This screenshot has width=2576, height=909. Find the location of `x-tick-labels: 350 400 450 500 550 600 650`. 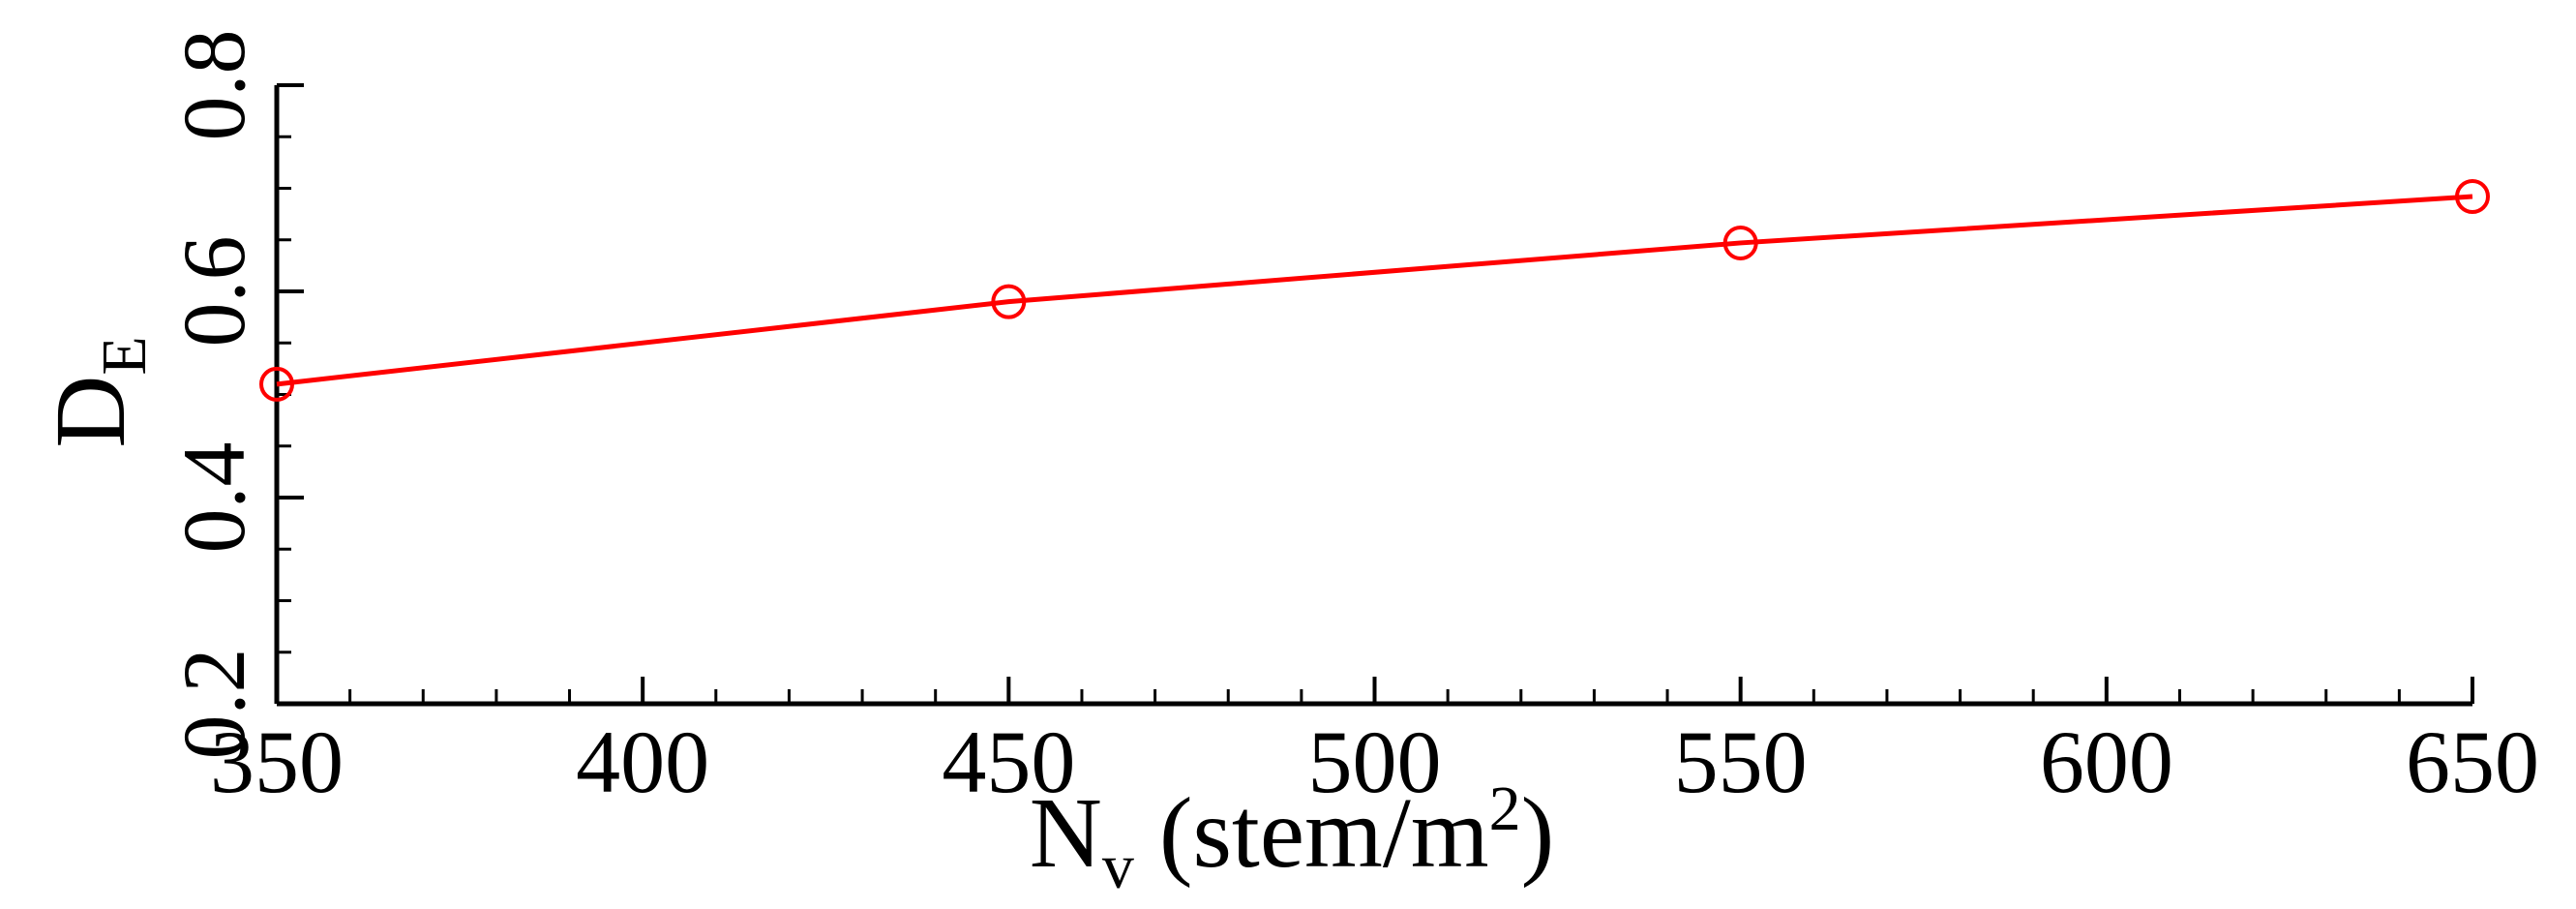

x-tick-labels: 350 400 450 500 550 600 650 is located at coordinates (1374, 761).